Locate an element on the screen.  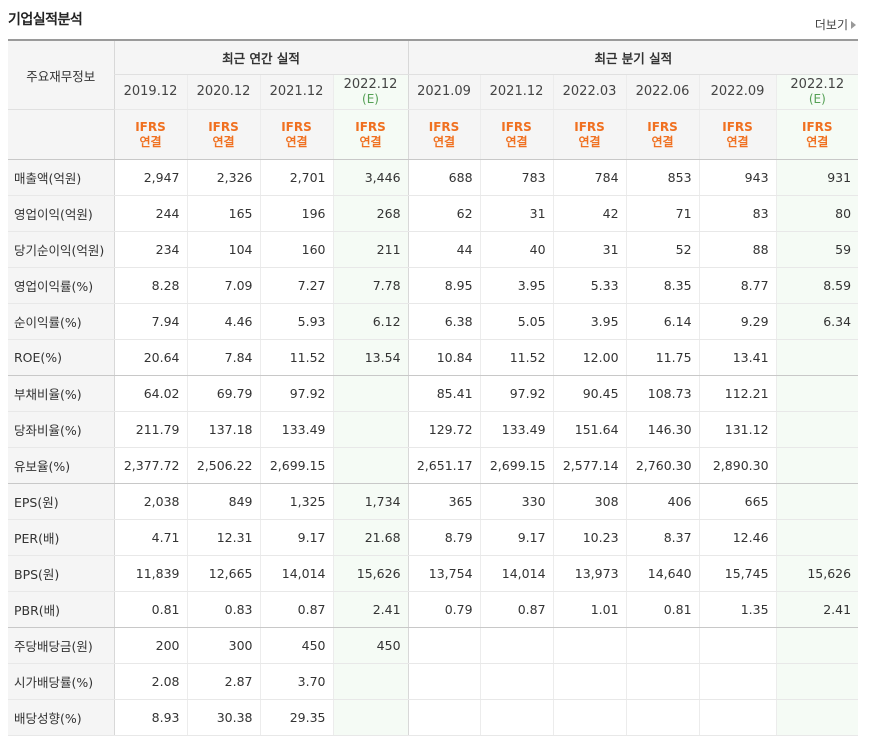
value-cell: 2,377.72 is located at coordinates (150, 465).